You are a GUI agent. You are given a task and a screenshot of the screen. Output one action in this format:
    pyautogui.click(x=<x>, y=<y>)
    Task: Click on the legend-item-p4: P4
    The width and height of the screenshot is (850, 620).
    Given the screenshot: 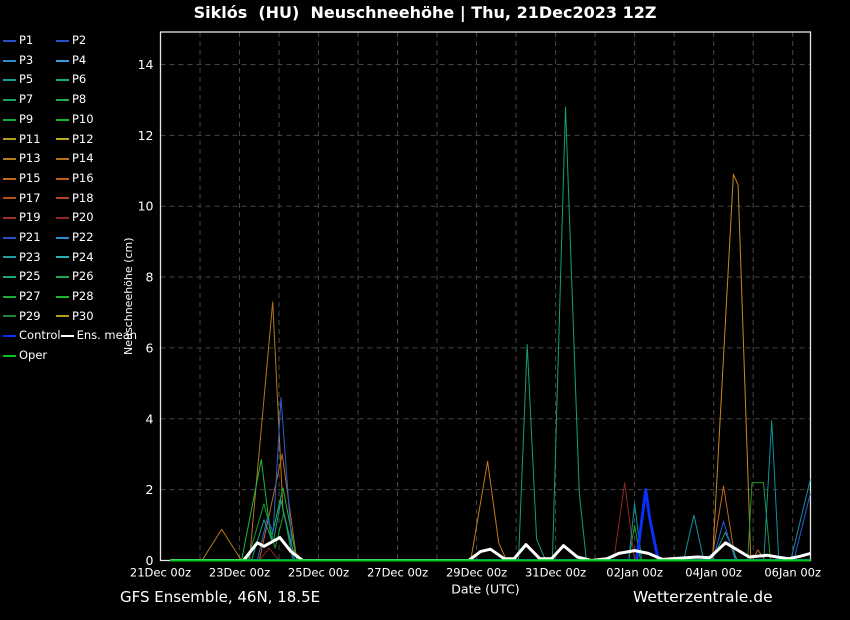 What is the action you would take?
    pyautogui.click(x=82, y=59)
    